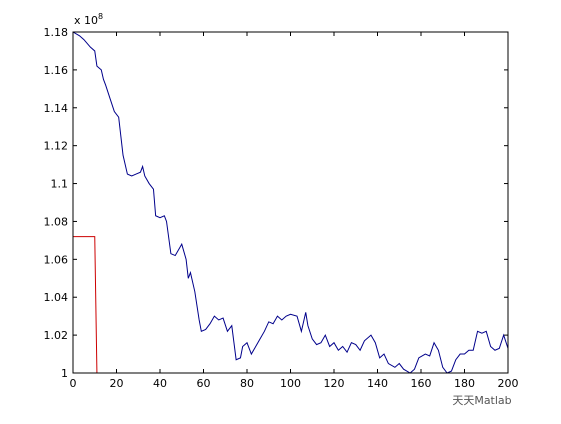 This screenshot has width=561, height=424. I want to click on y-tick-label: 1.18, so click(56, 32).